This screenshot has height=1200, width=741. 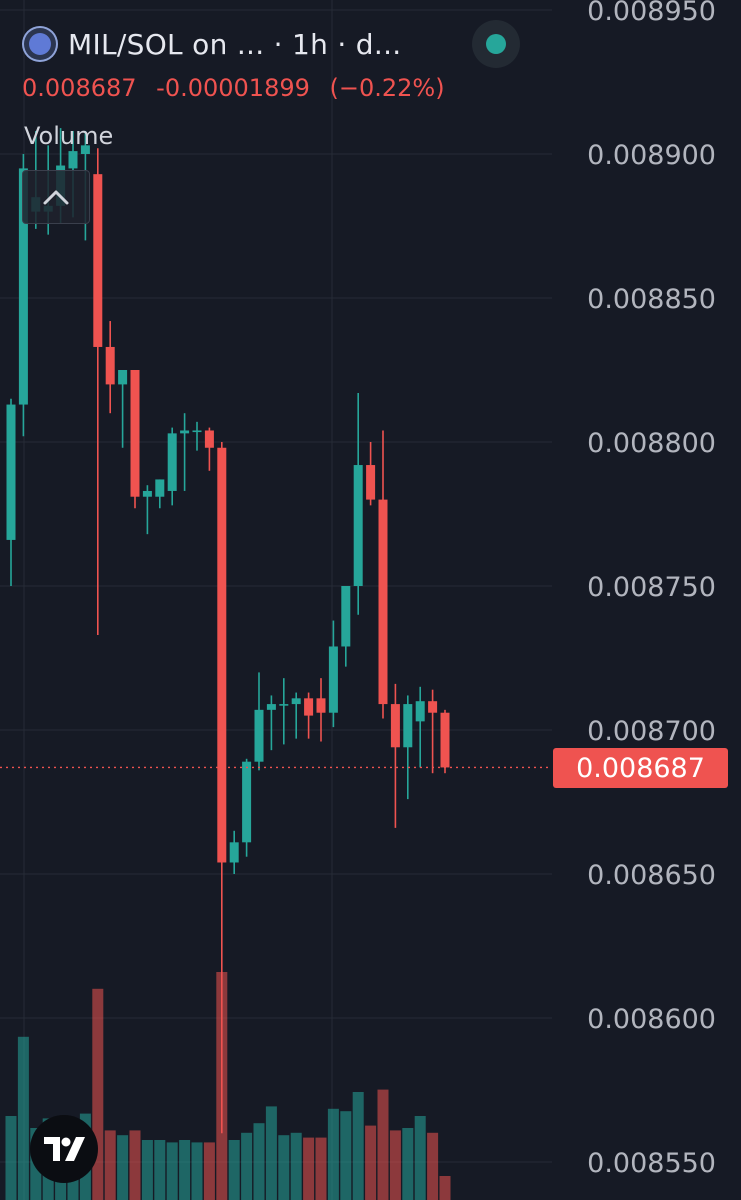 I want to click on y-axis-tick-label: 0.008900, so click(x=651, y=155).